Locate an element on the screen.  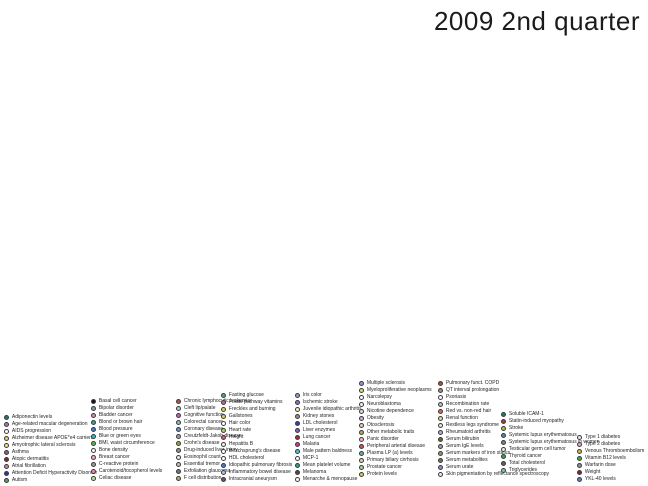
legend-item: Red vs. non-red hair is located at coordinates (464, 411).